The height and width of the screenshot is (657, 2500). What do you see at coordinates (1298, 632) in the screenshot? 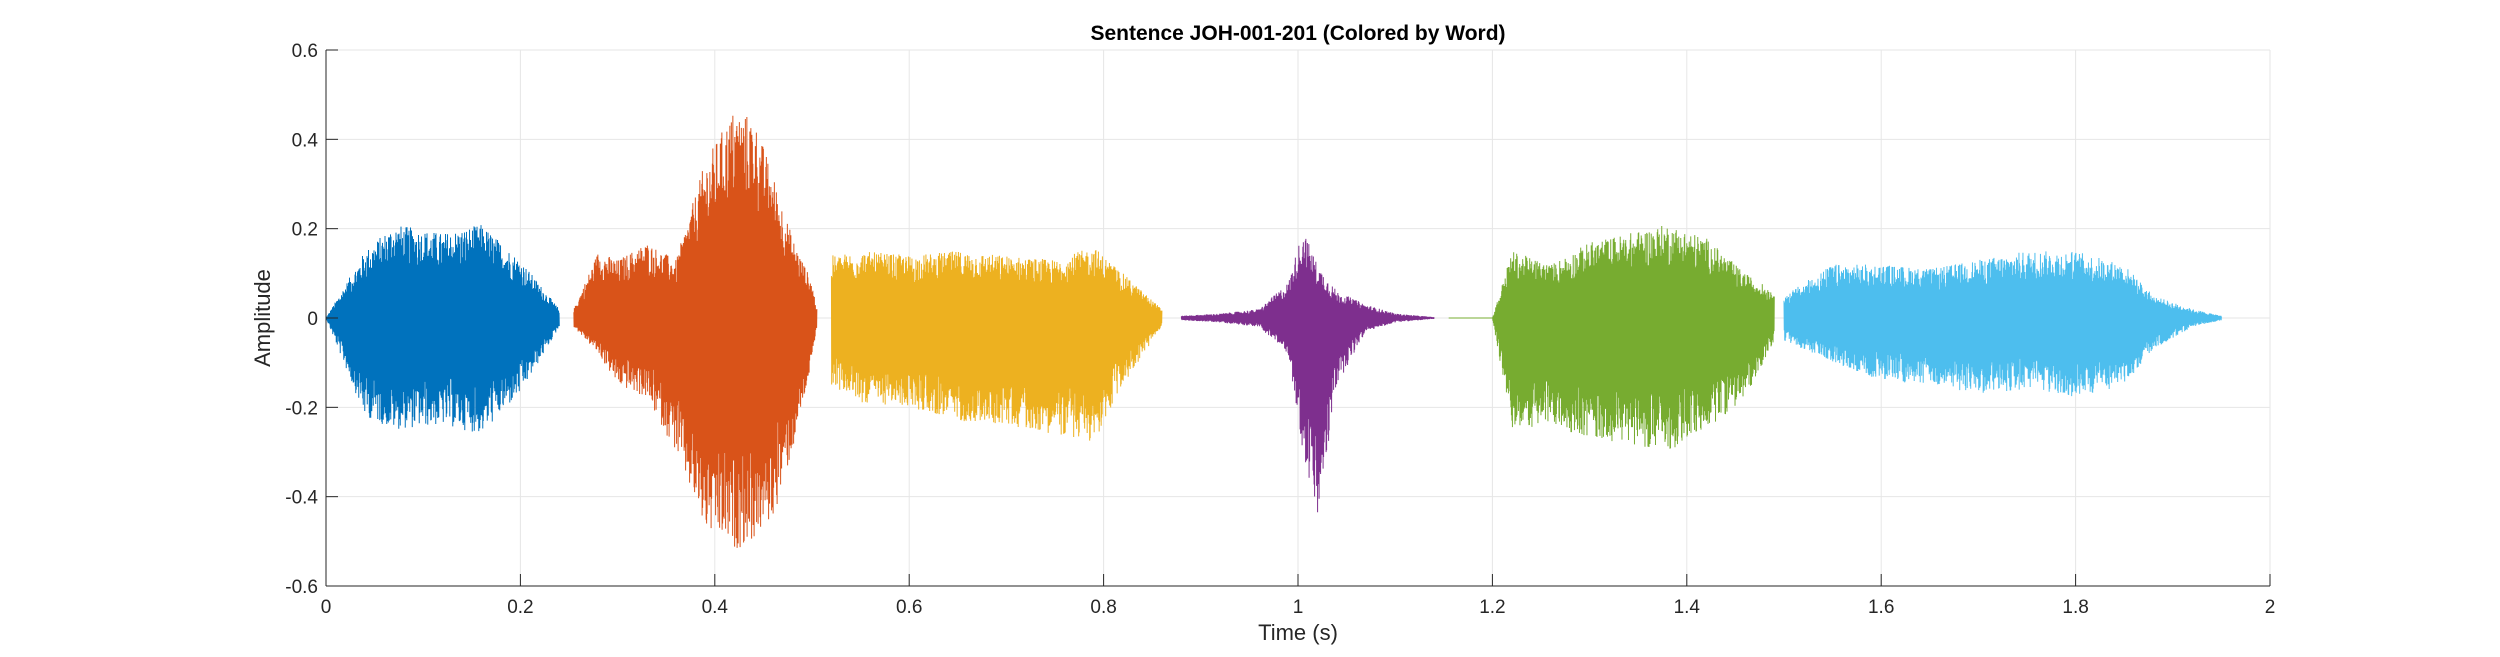
I see `x-axis-label: Time (s)` at bounding box center [1298, 632].